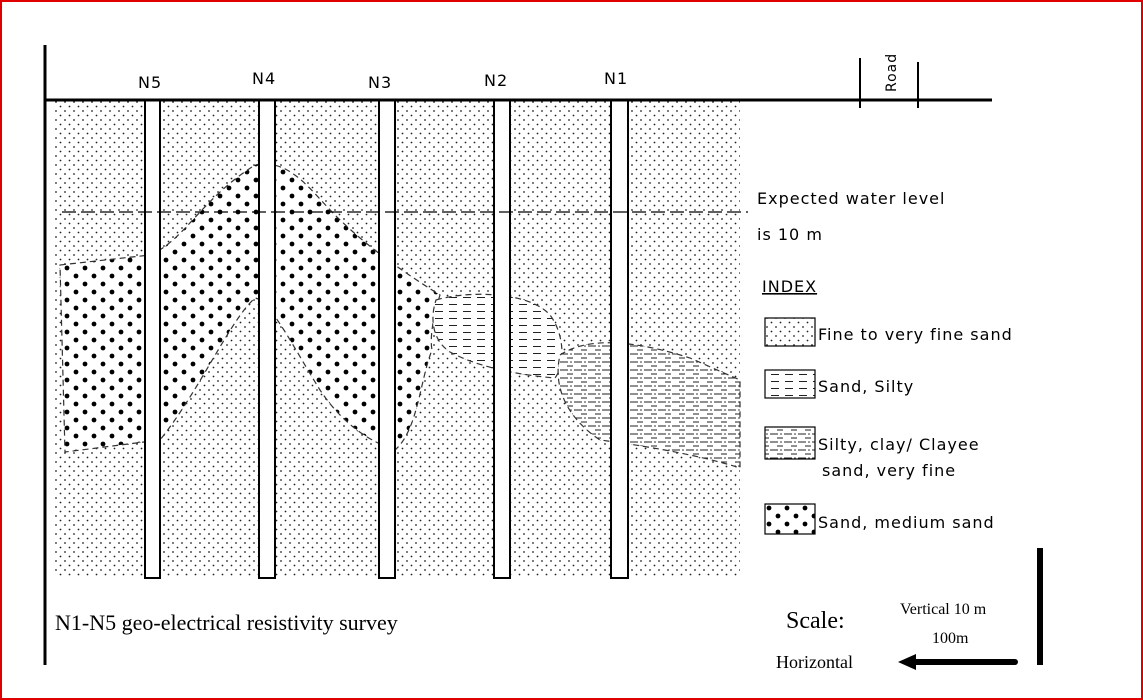  What do you see at coordinates (790, 234) in the screenshot?
I see `water-level: is 10 m` at bounding box center [790, 234].